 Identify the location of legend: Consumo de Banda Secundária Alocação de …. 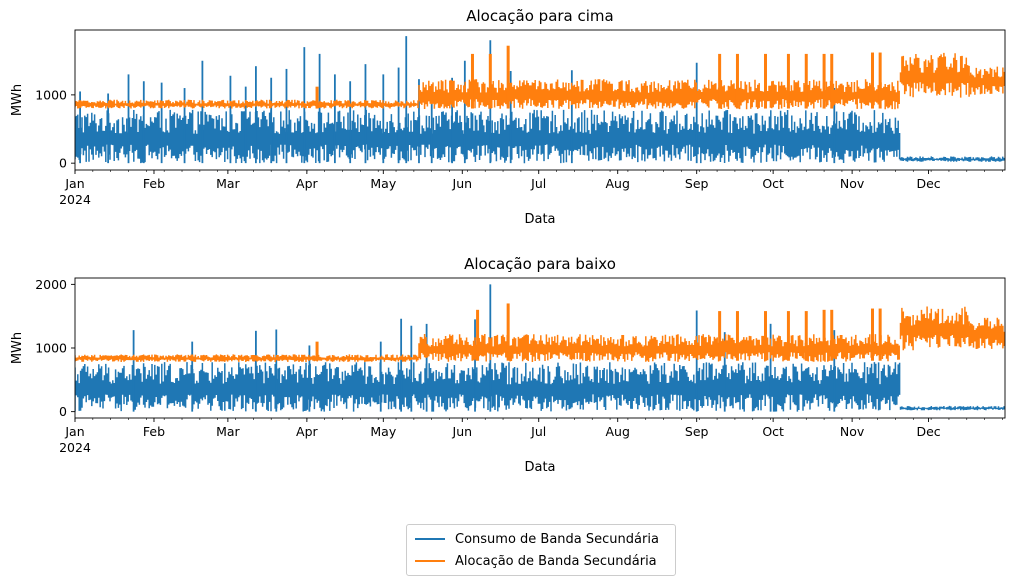
(541, 550).